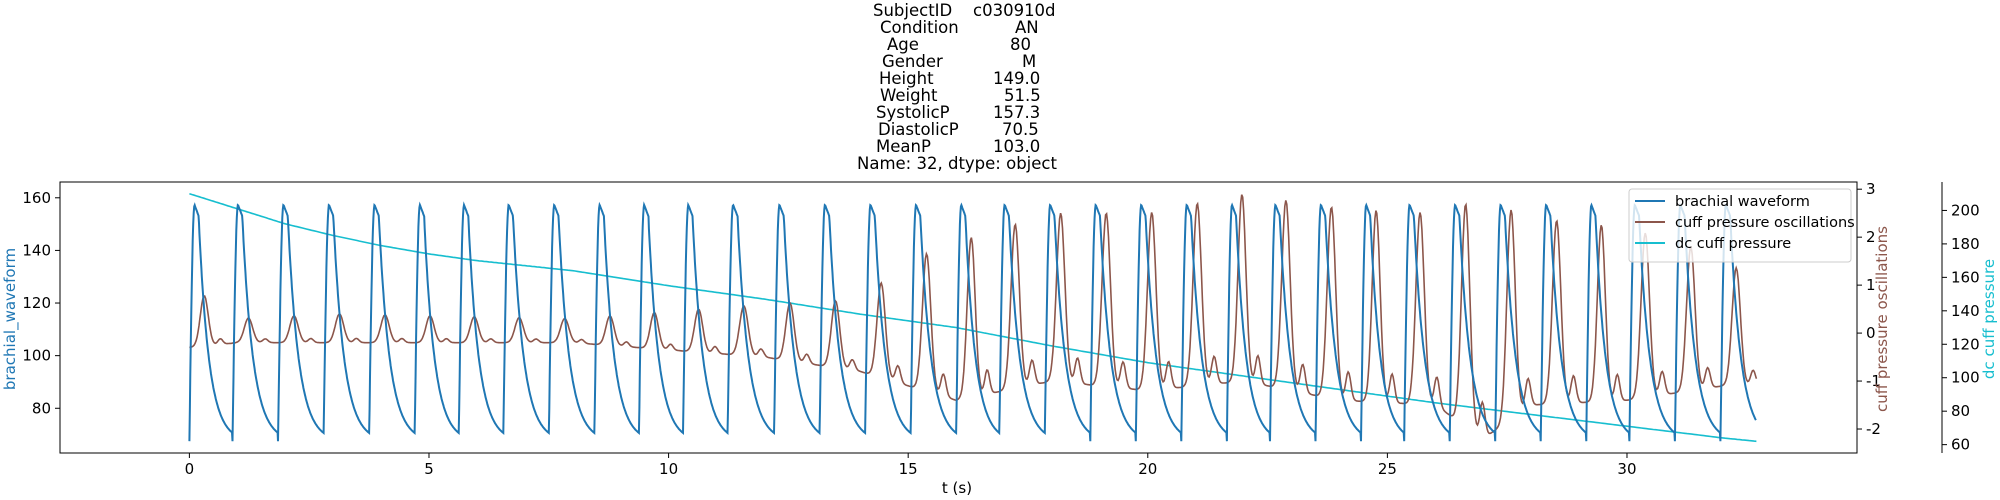 The width and height of the screenshot is (2000, 500). I want to click on left-tick-label: 80, so click(41, 408).